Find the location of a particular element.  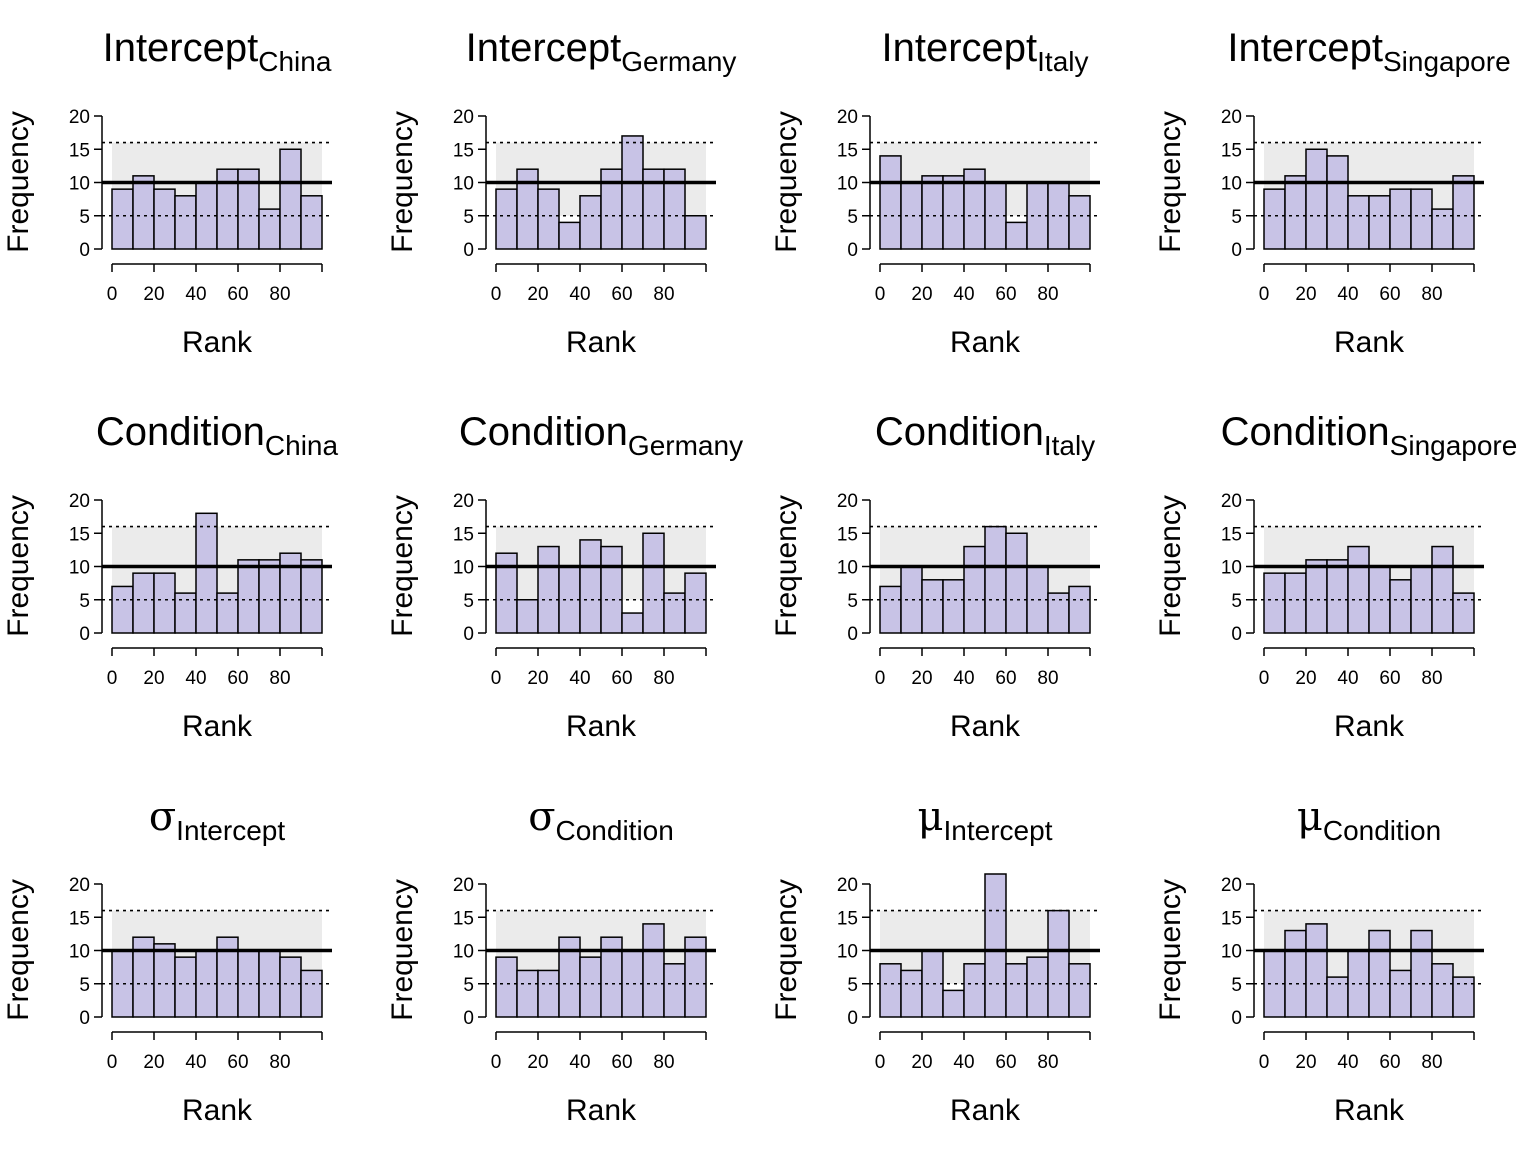

panel-title: ConditionGermany is located at coordinates (601, 435).